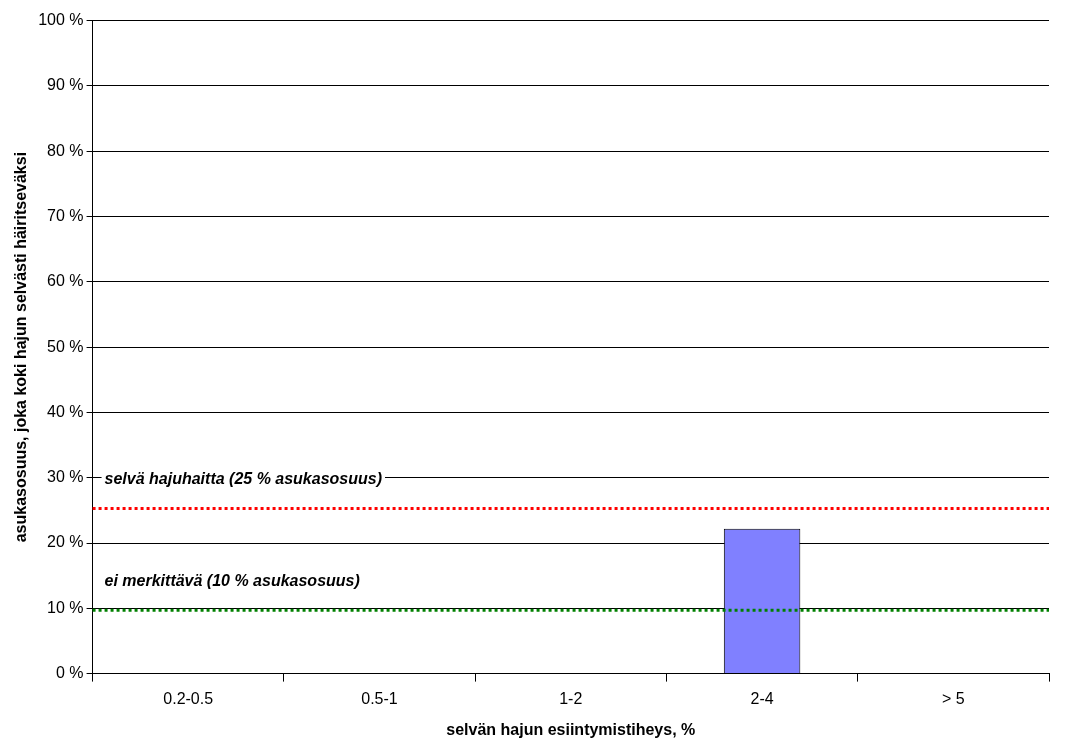  I want to click on y-tick-label: 100 %, so click(61, 20).